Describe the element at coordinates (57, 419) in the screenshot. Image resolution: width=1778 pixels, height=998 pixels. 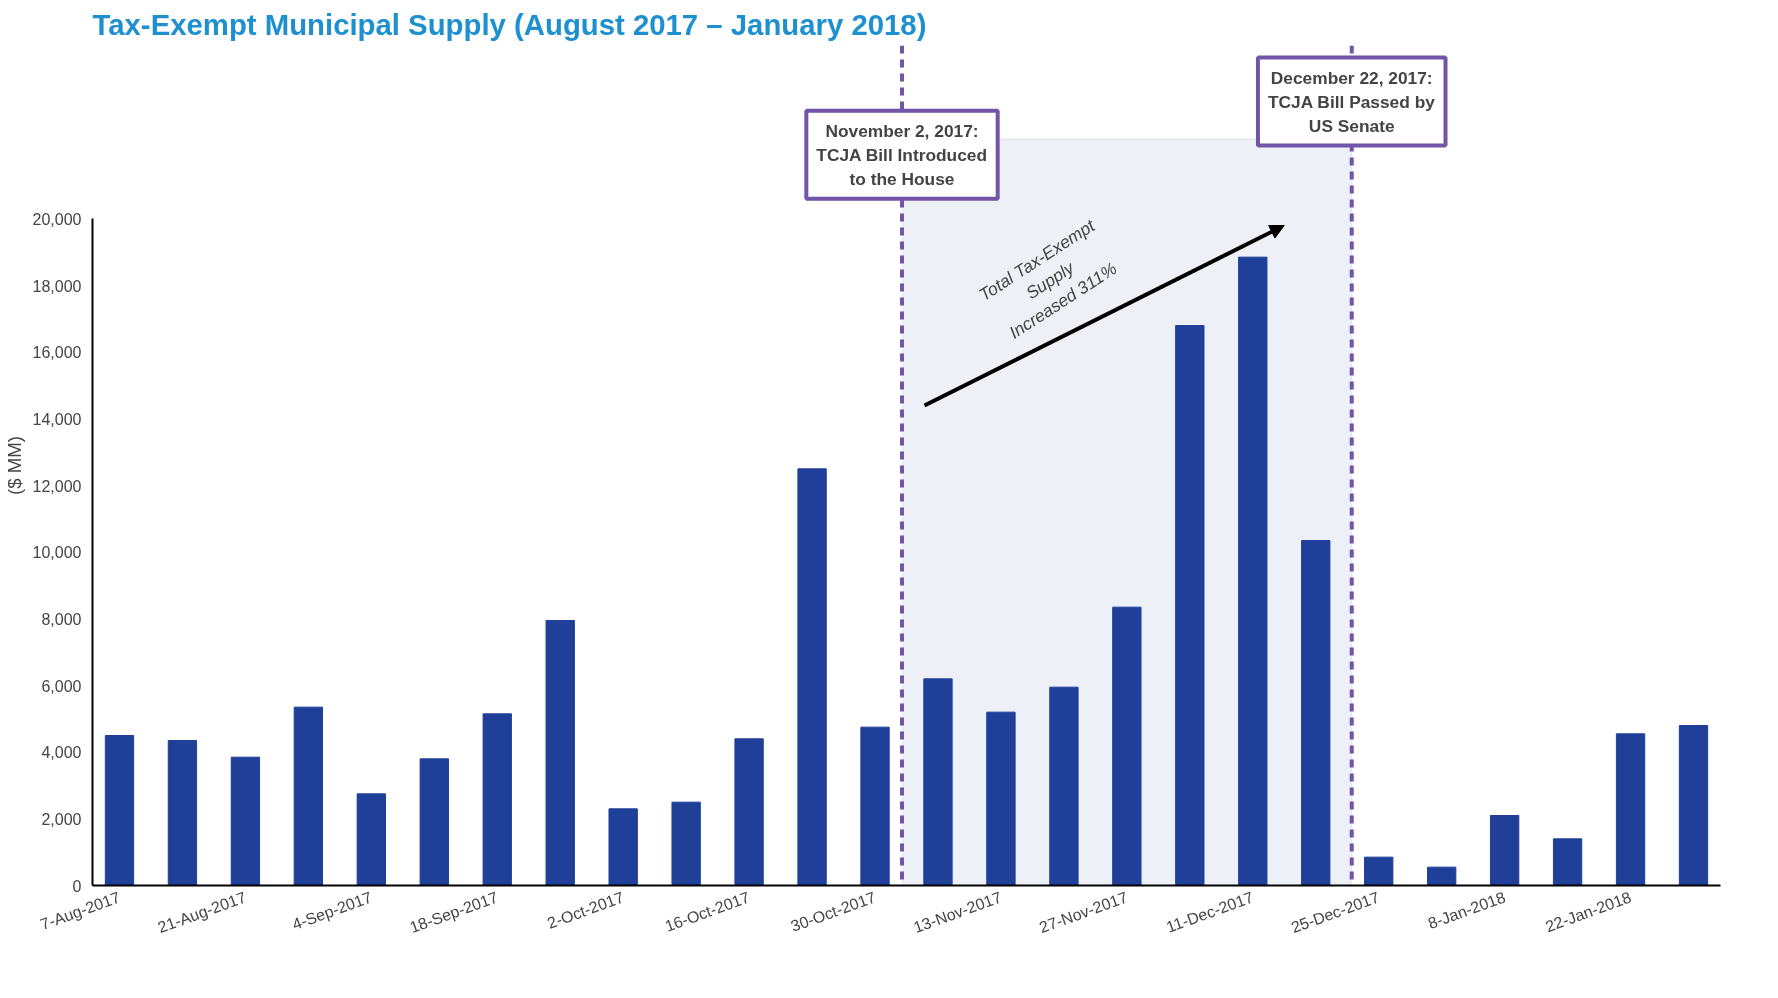
I see `y-tick-label: 14,000` at that location.